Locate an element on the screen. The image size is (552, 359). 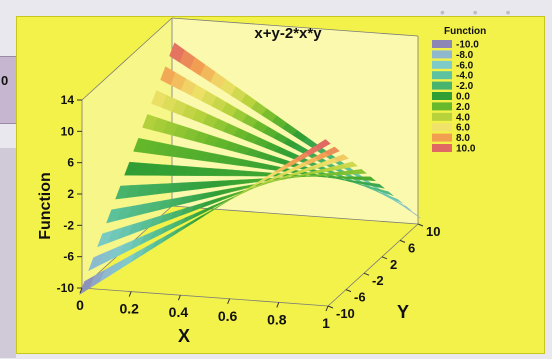
z-tick-label: 2 is located at coordinates (70, 194).